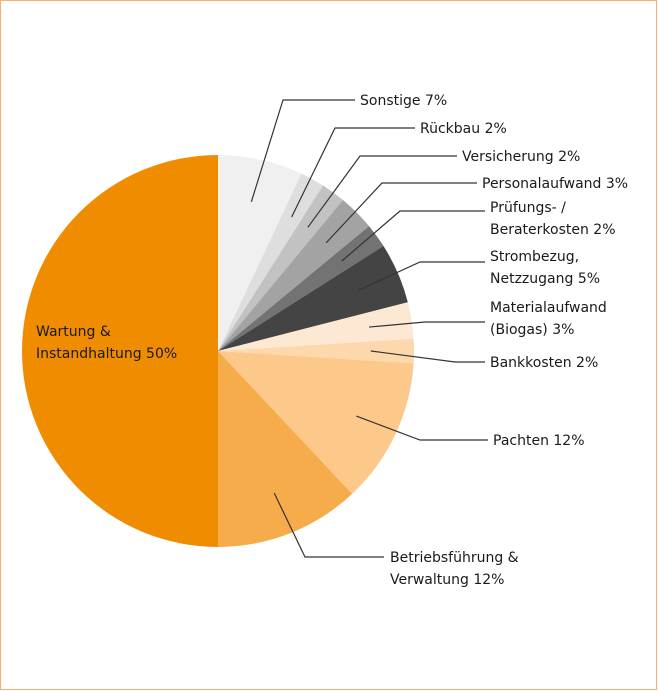 The image size is (658, 691). What do you see at coordinates (528, 208) in the screenshot?
I see `slice-label: Prüfungs- /` at bounding box center [528, 208].